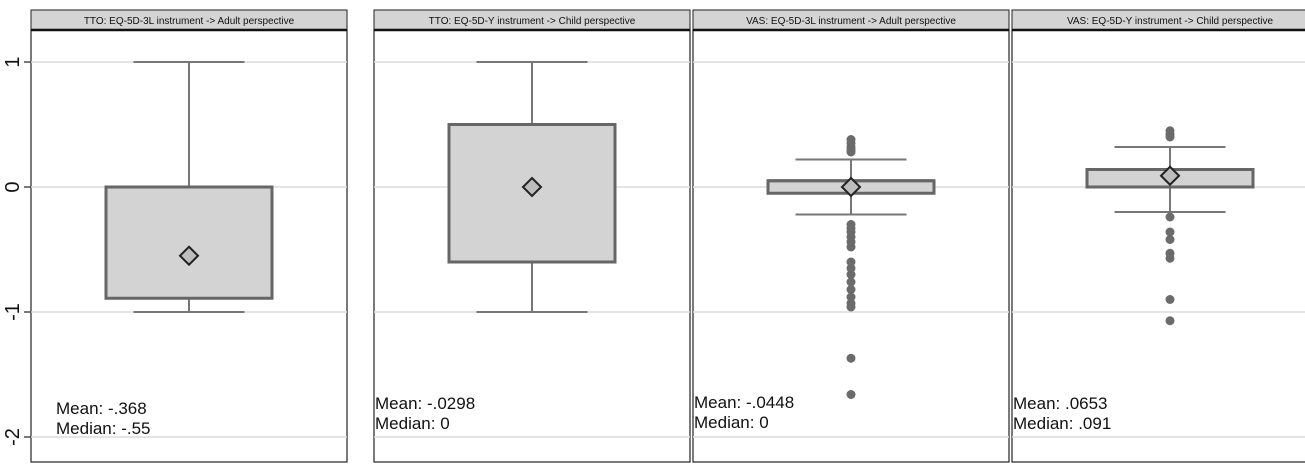 The image size is (1305, 465). Describe the element at coordinates (1062, 423) in the screenshot. I see `median-annotation: Median: .091` at that location.